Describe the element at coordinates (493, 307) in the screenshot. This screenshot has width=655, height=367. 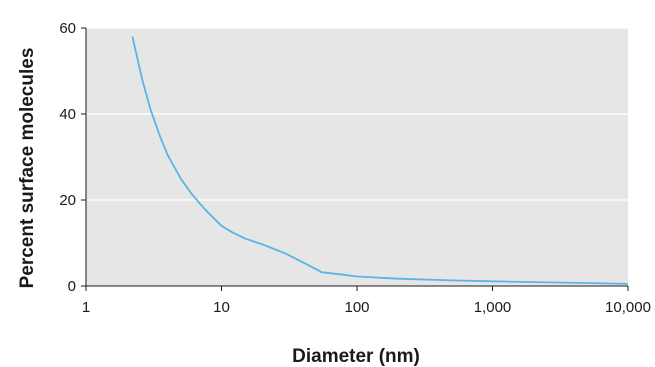
I see `x-tick-label: 1,000` at that location.